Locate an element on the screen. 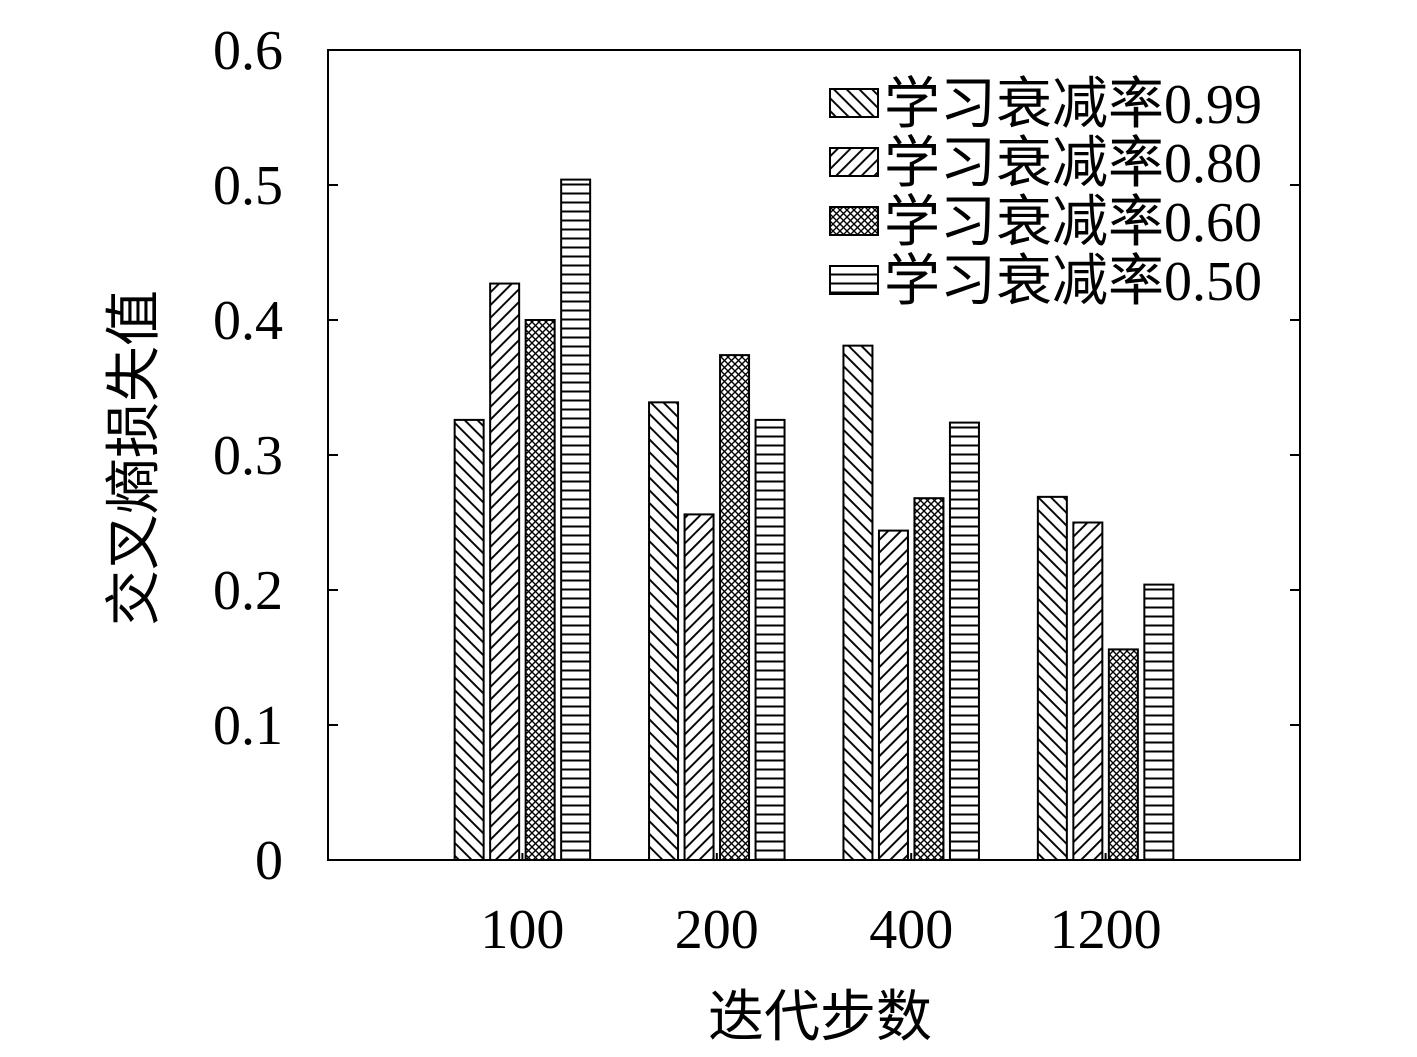 The height and width of the screenshot is (1057, 1417). x-tick-labels: 100 200 400 1200 is located at coordinates (820, 930).